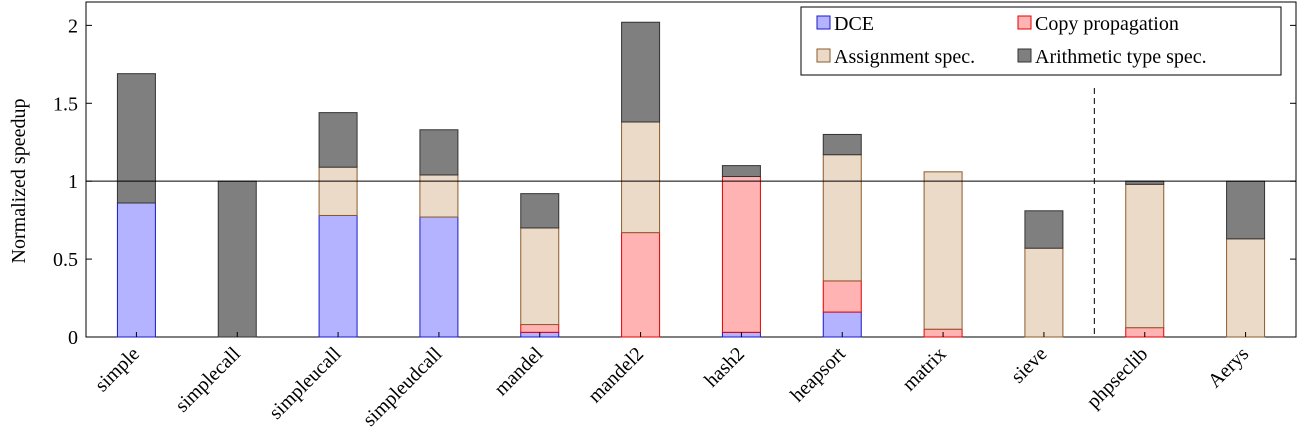 The height and width of the screenshot is (444, 1310). What do you see at coordinates (842, 218) in the screenshot?
I see `bar-heapsort-assignment-spec` at bounding box center [842, 218].